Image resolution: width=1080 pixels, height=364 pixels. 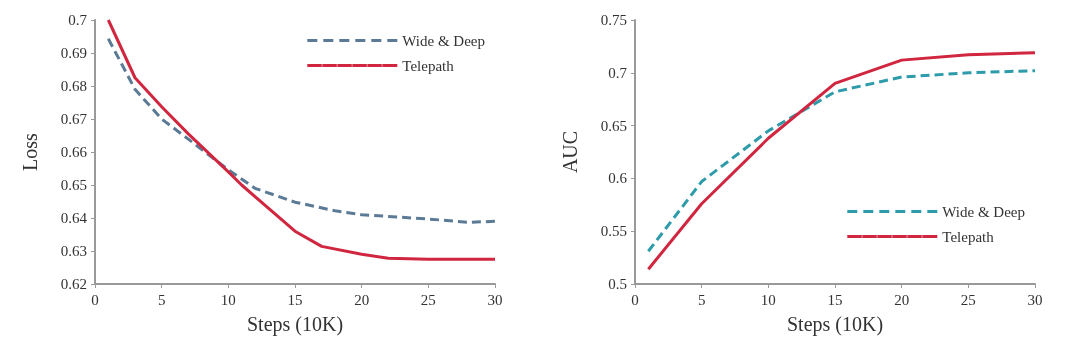 What do you see at coordinates (73, 284) in the screenshot?
I see `y-tick-label: 0.62` at bounding box center [73, 284].